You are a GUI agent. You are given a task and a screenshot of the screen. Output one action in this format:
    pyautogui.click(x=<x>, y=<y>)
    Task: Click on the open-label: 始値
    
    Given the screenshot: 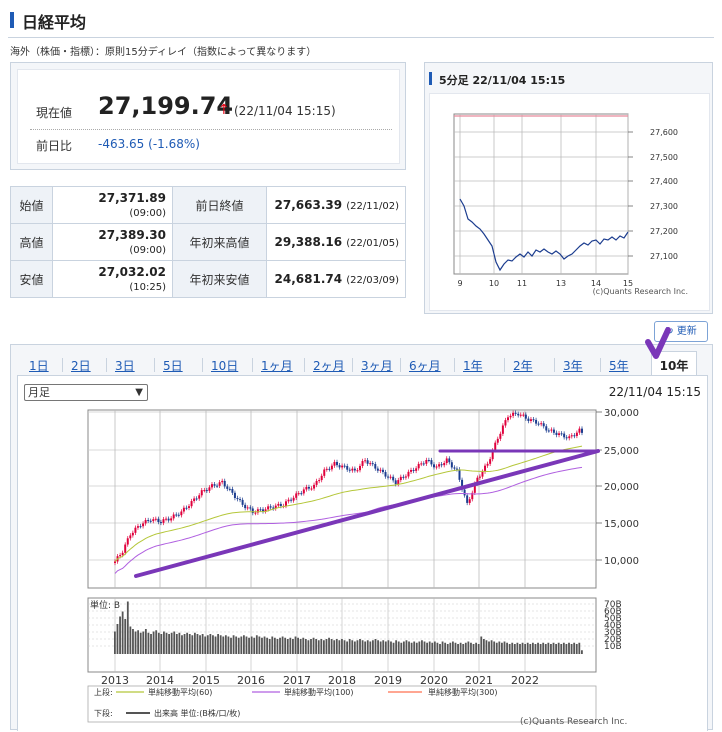 What is the action you would take?
    pyautogui.click(x=31, y=205)
    